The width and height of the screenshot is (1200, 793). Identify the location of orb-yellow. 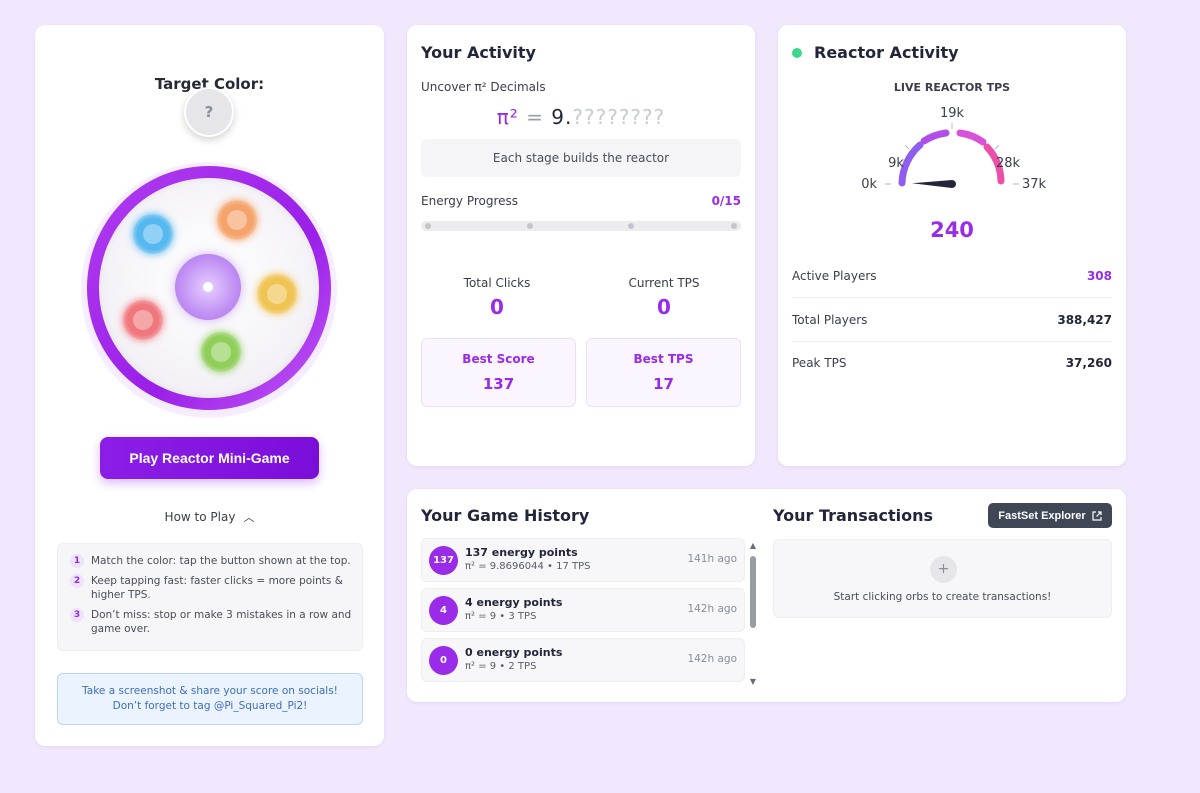
(277, 294).